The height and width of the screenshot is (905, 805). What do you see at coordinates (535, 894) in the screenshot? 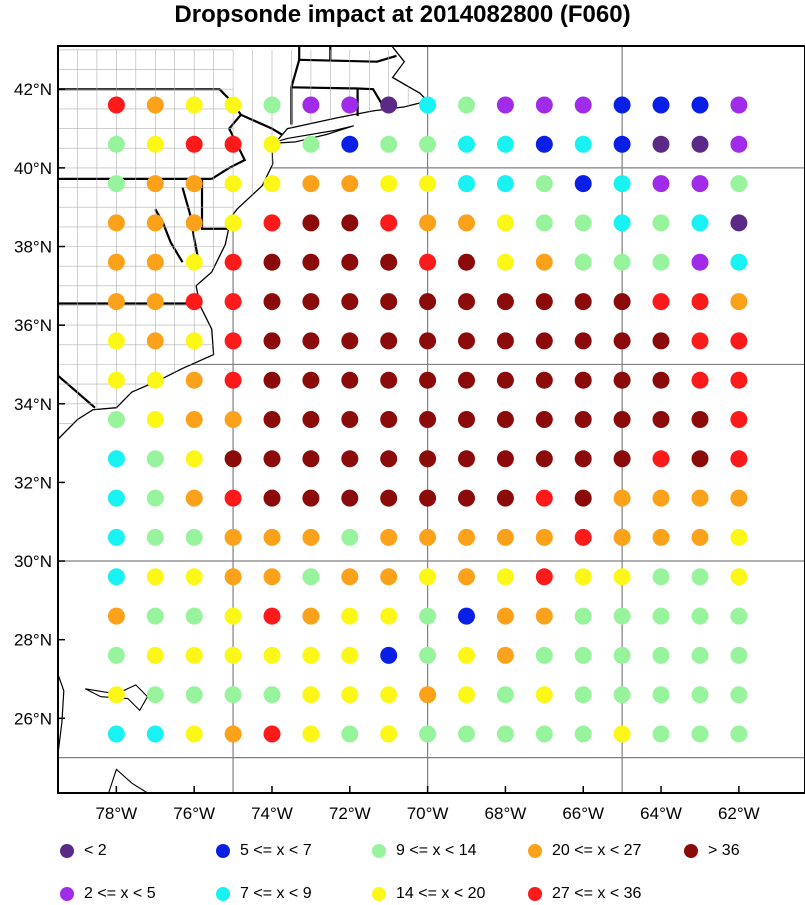
I see `legend-swatch-c8` at bounding box center [535, 894].